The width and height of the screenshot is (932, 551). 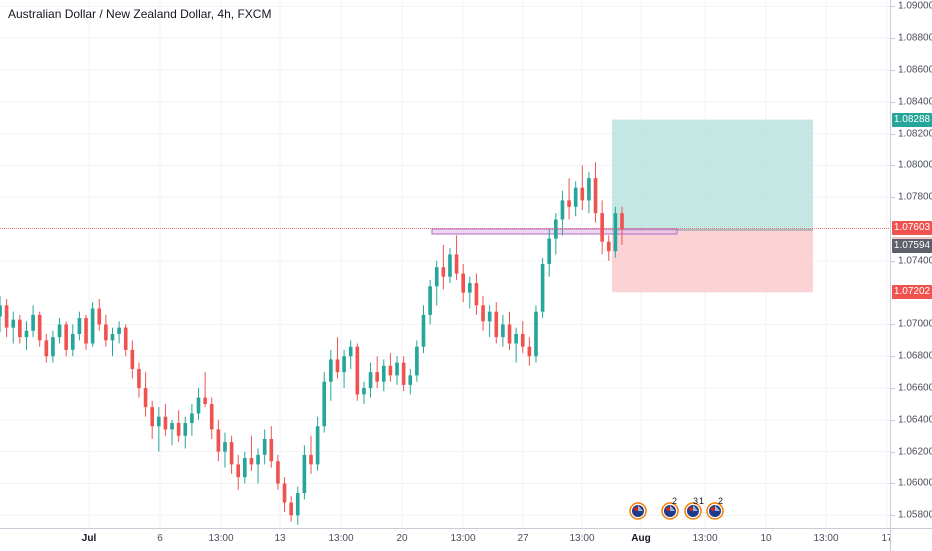 I want to click on price-label: 1.07400, so click(x=915, y=261).